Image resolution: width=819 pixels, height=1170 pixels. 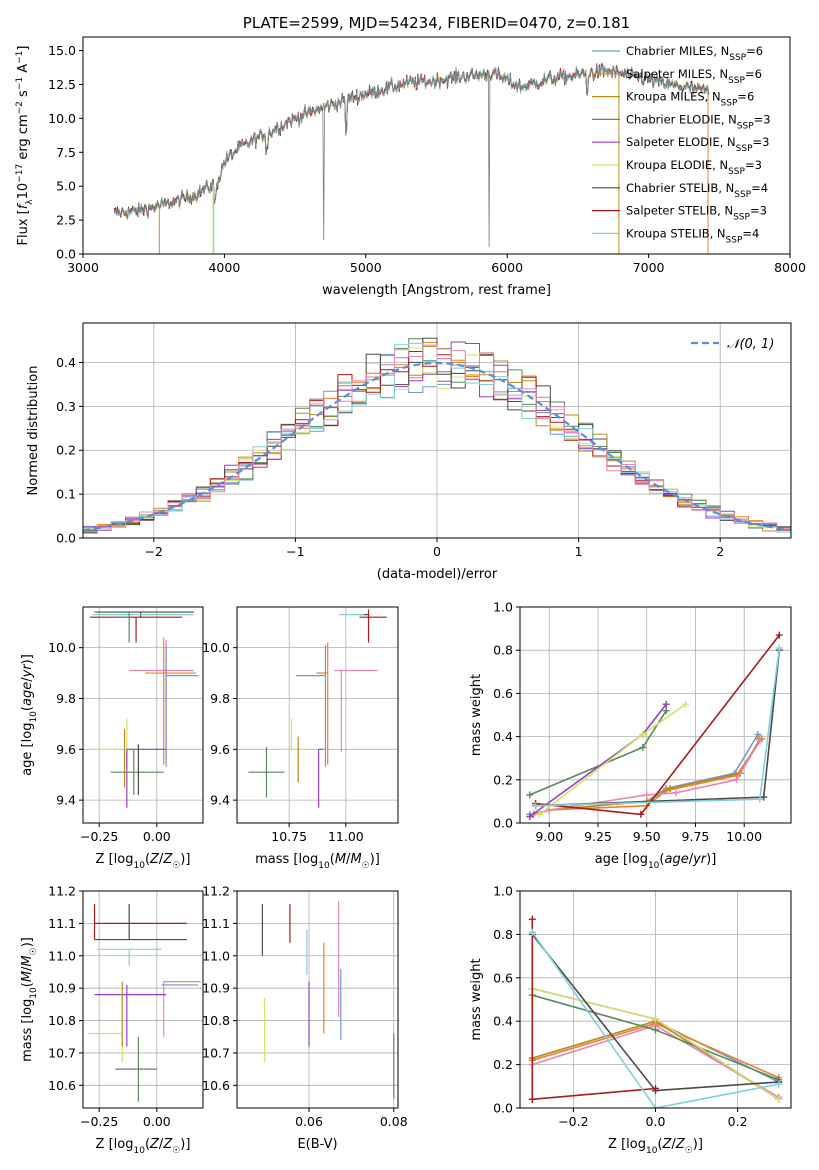 What do you see at coordinates (696, 836) in the screenshot?
I see `x-tick-label: 9.75` at bounding box center [696, 836].